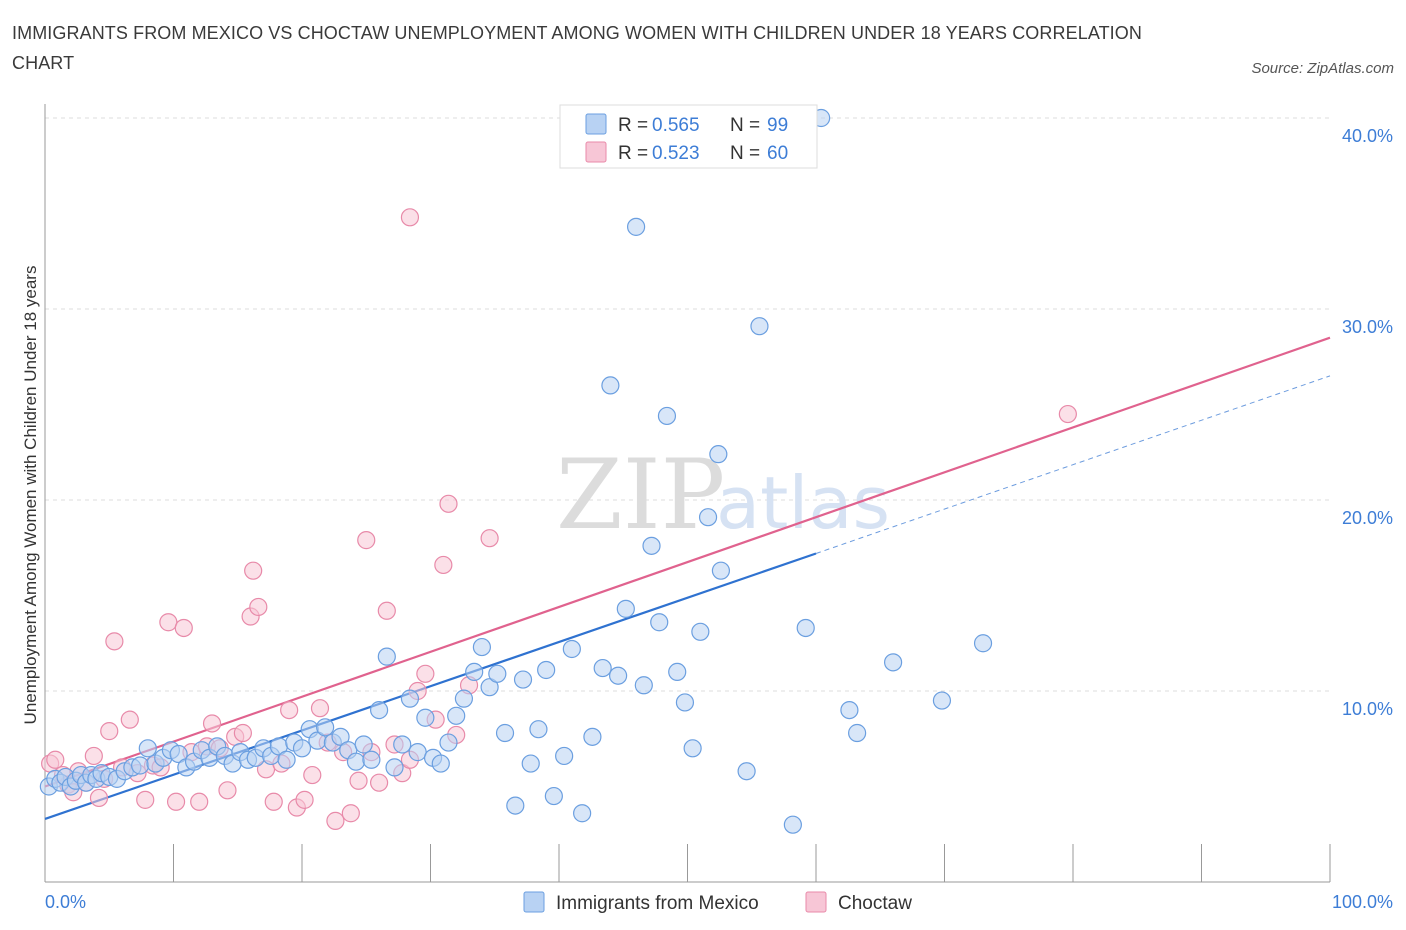  Describe the element at coordinates (676, 125) in the screenshot. I see `legend-r-value-mexico: 0.565` at that location.